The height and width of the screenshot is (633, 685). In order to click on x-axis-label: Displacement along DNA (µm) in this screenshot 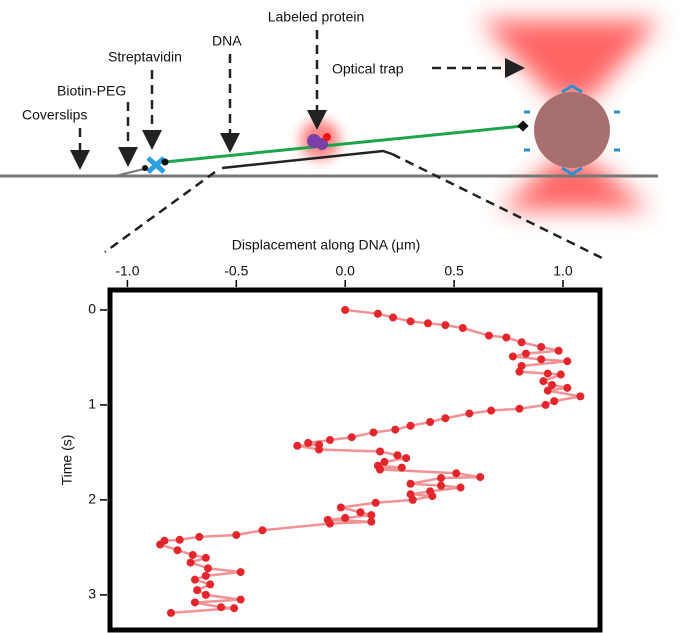, I will do `click(326, 245)`.